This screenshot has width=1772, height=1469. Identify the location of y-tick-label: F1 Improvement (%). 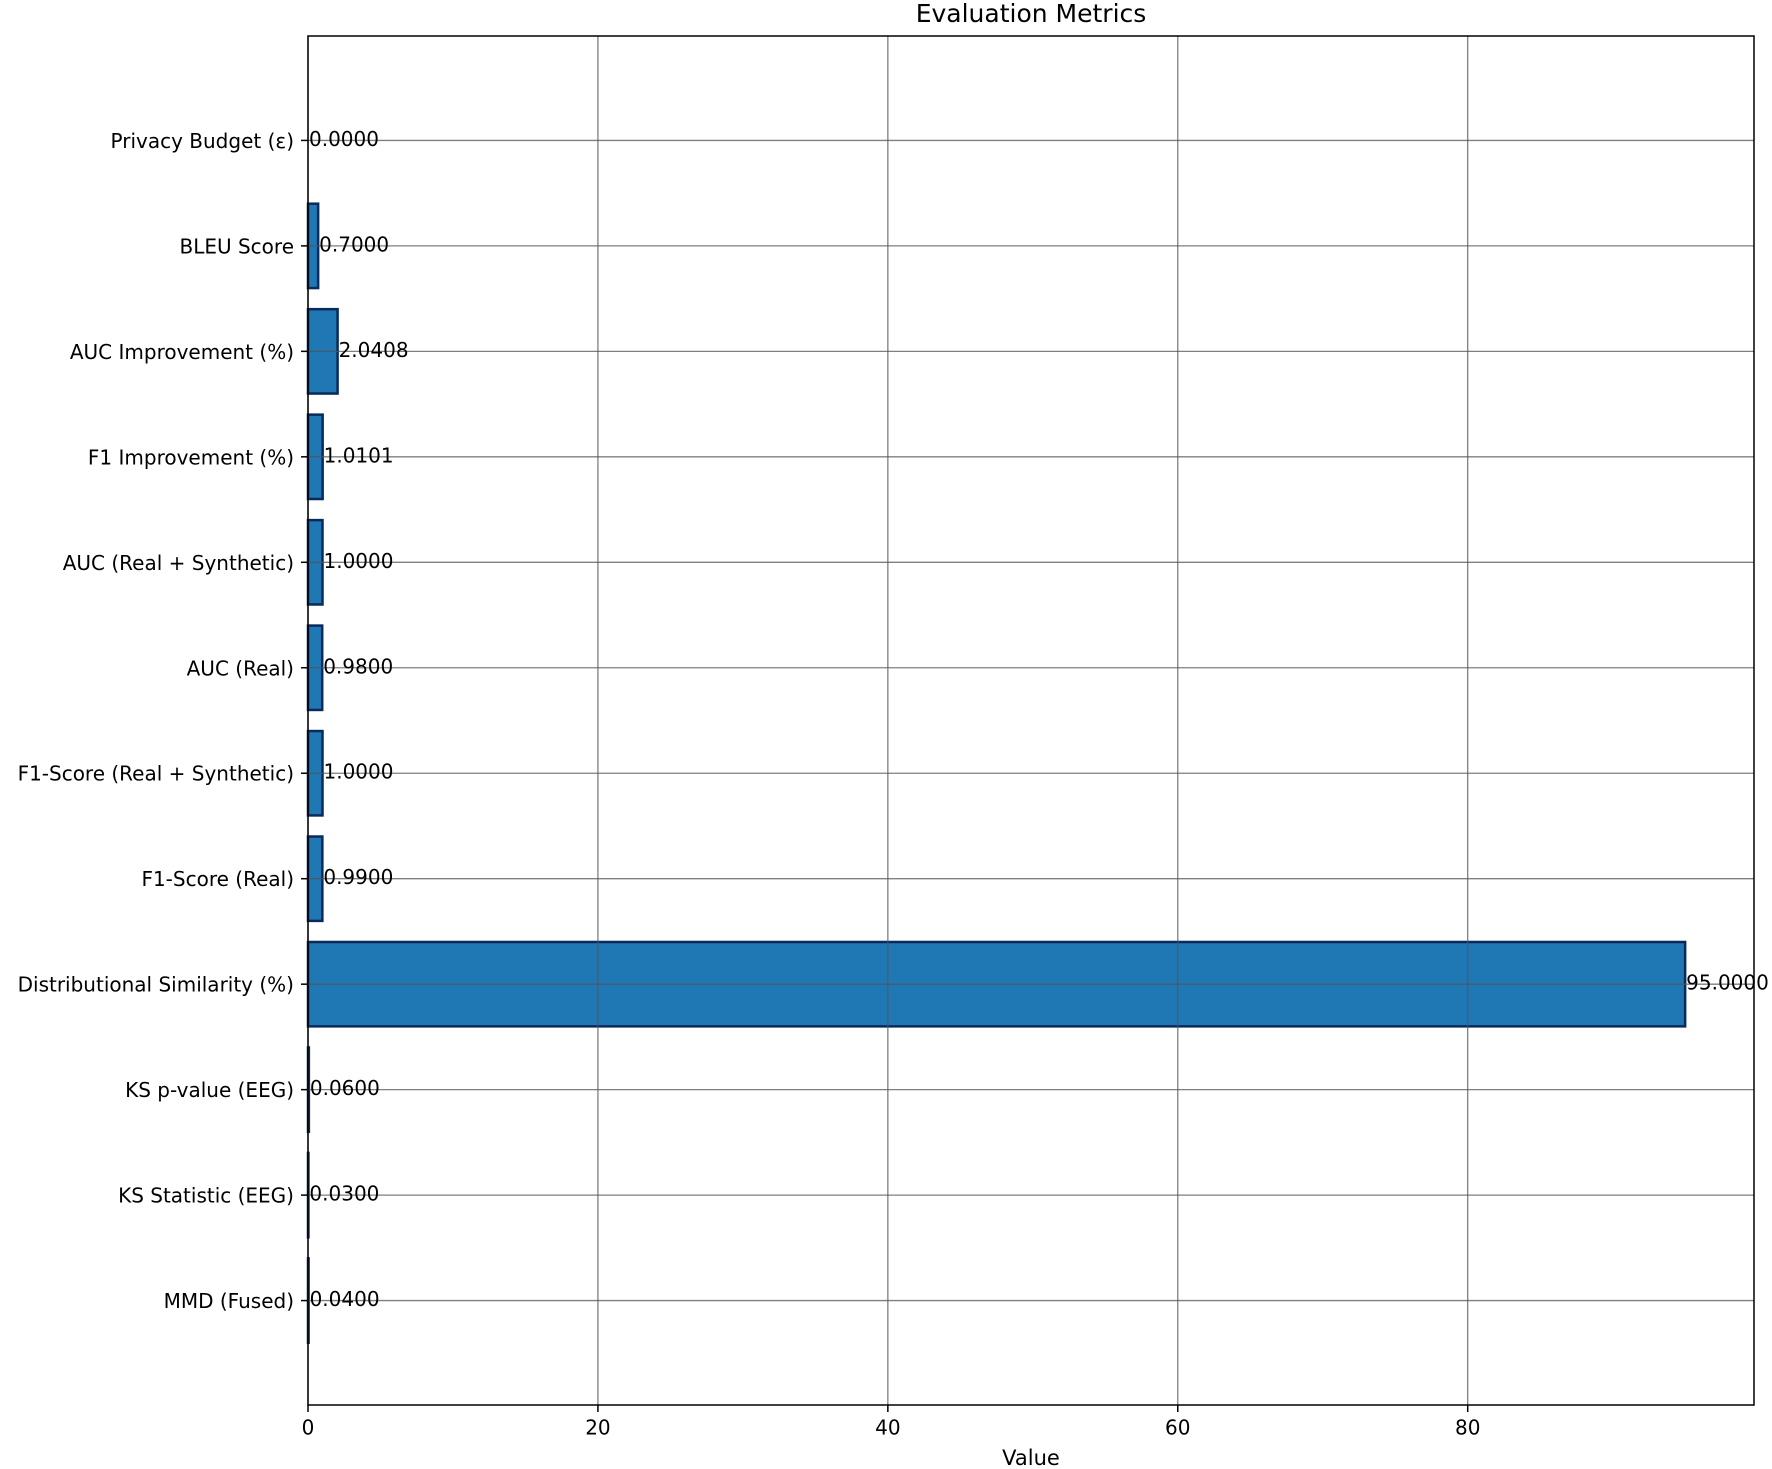
(191, 457).